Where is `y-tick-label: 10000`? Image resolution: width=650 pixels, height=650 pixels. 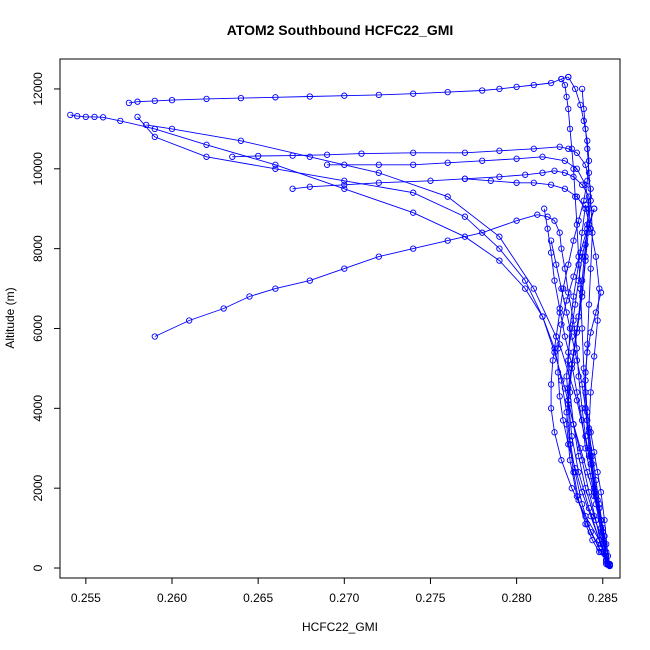 y-tick-label: 10000 is located at coordinates (38, 169).